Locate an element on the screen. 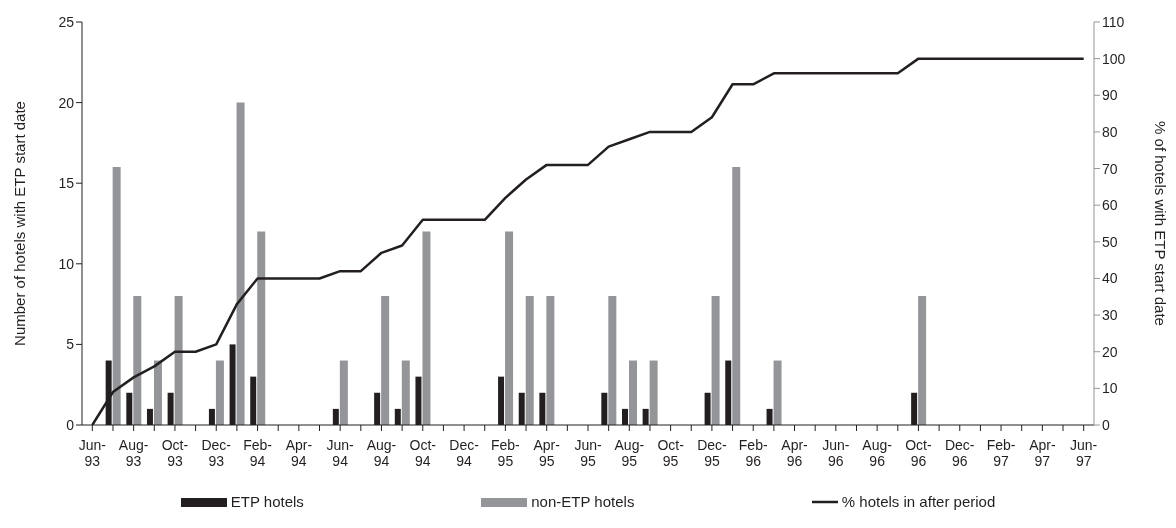  y-tick-label: 15 is located at coordinates (66, 183).